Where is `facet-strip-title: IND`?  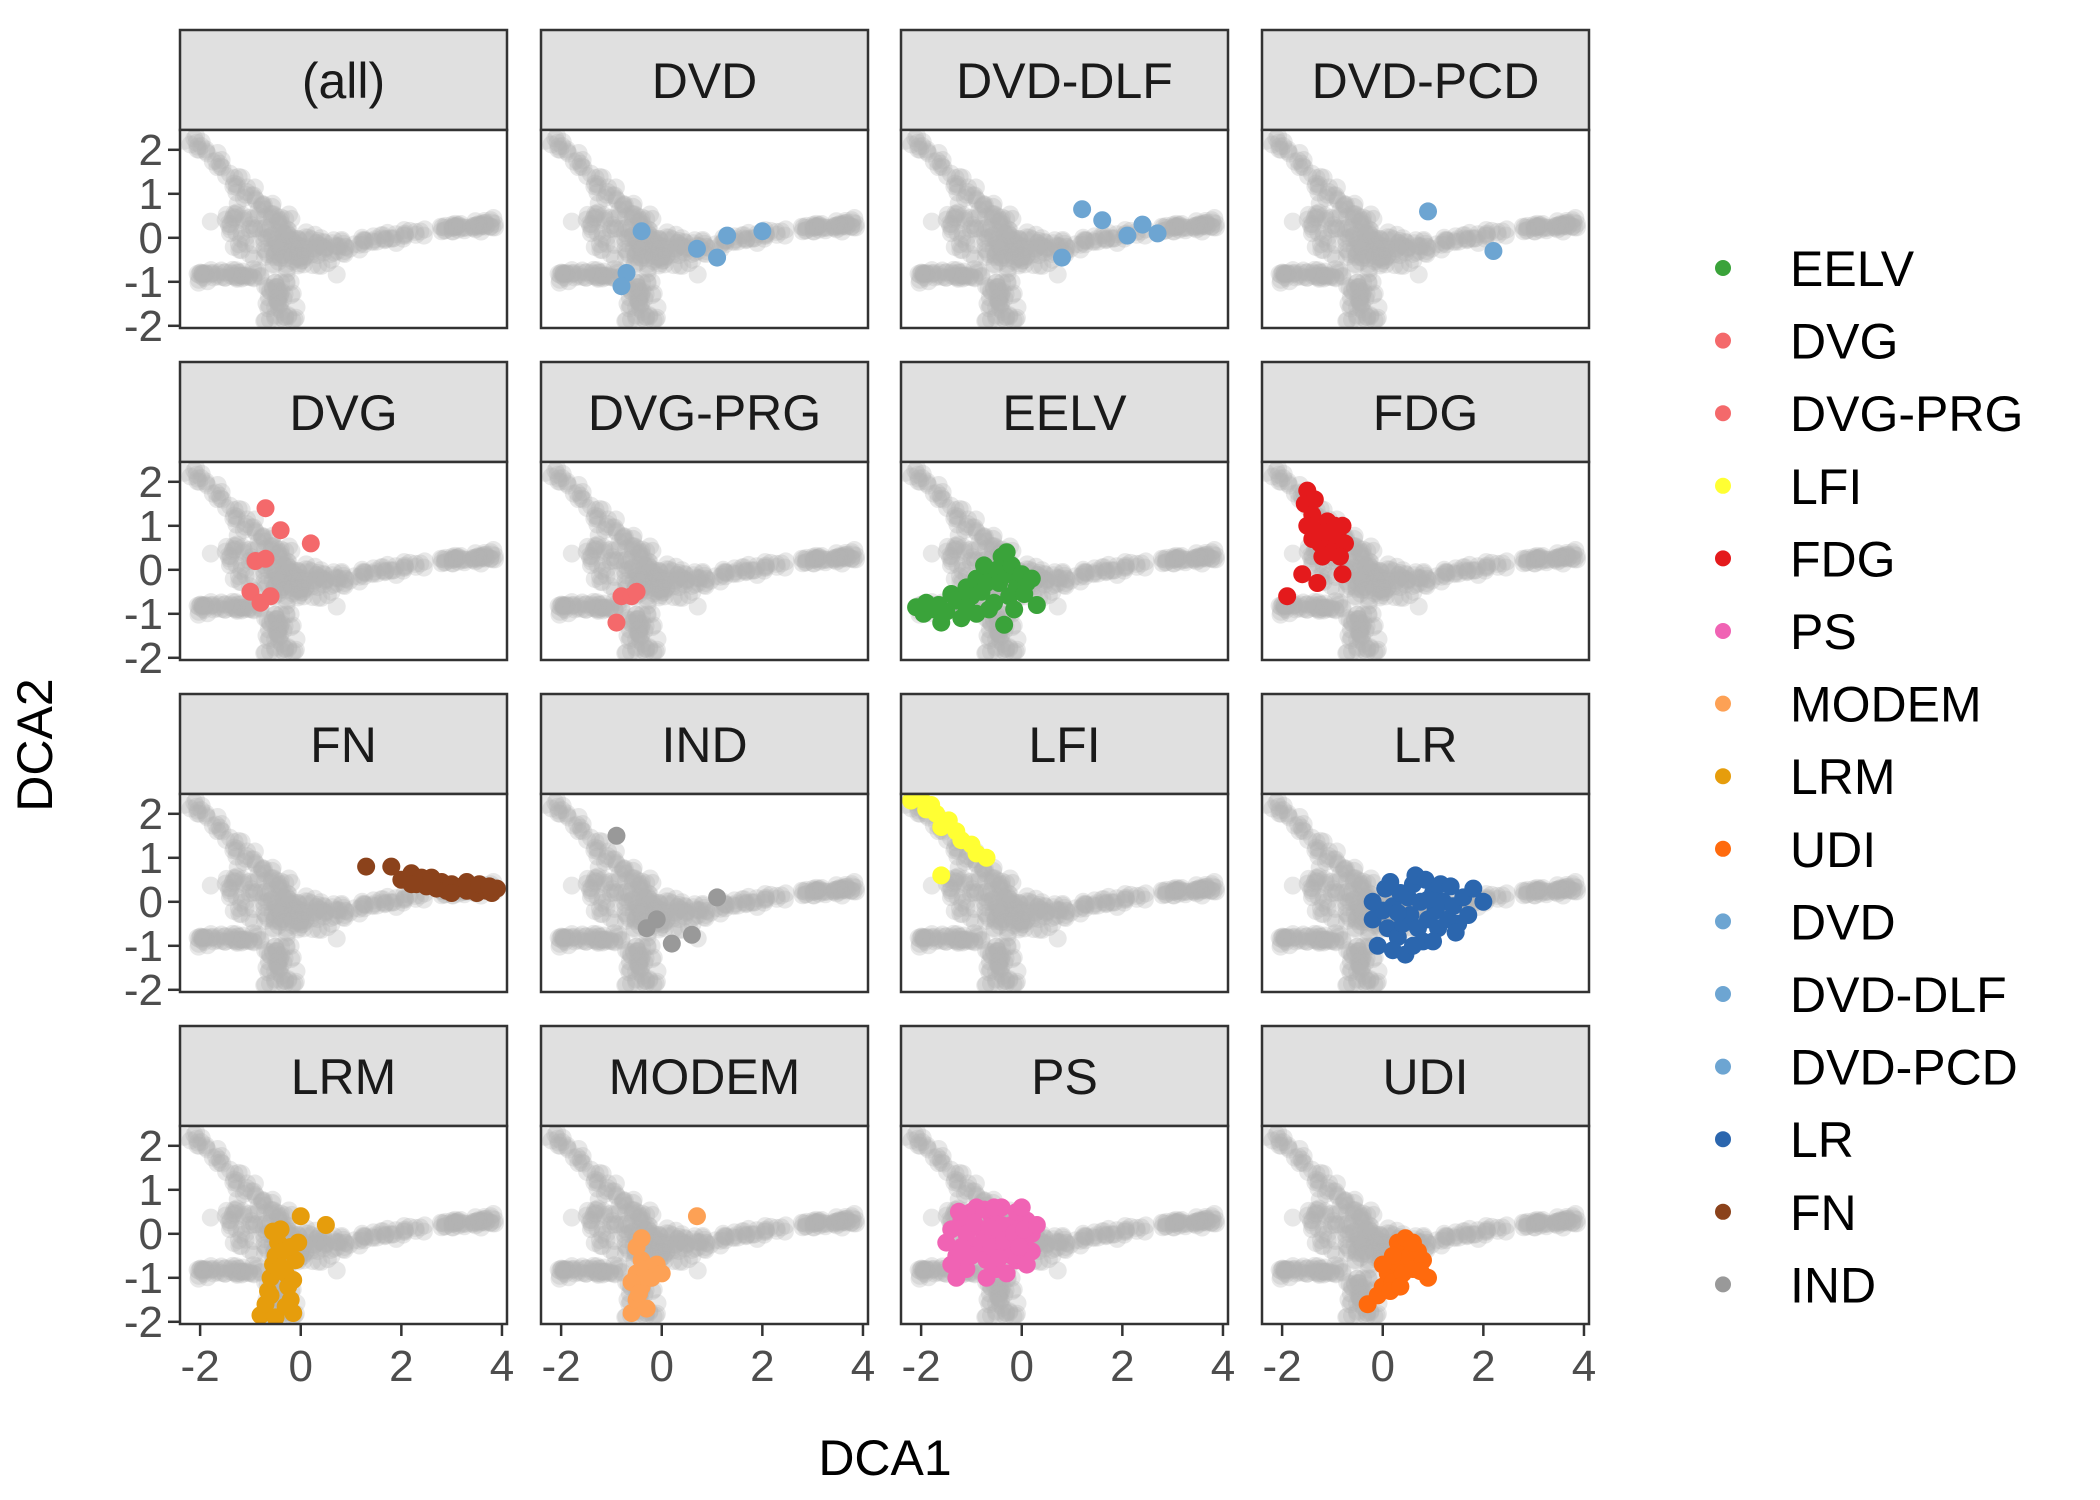
facet-strip-title: IND is located at coordinates (704, 745).